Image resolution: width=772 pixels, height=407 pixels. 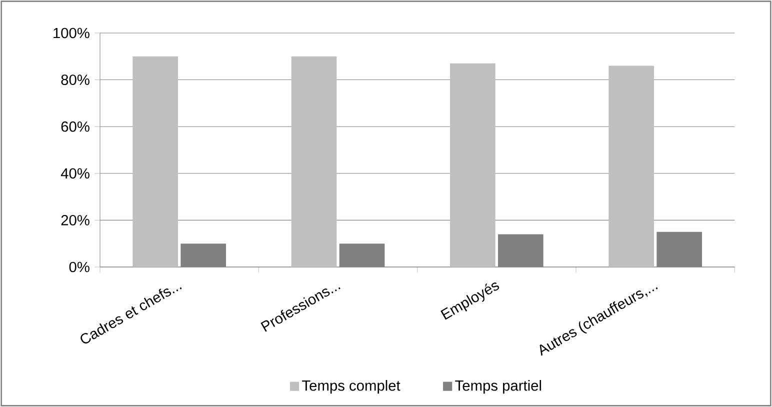 I want to click on legend-label: Temps partiel, so click(x=498, y=387).